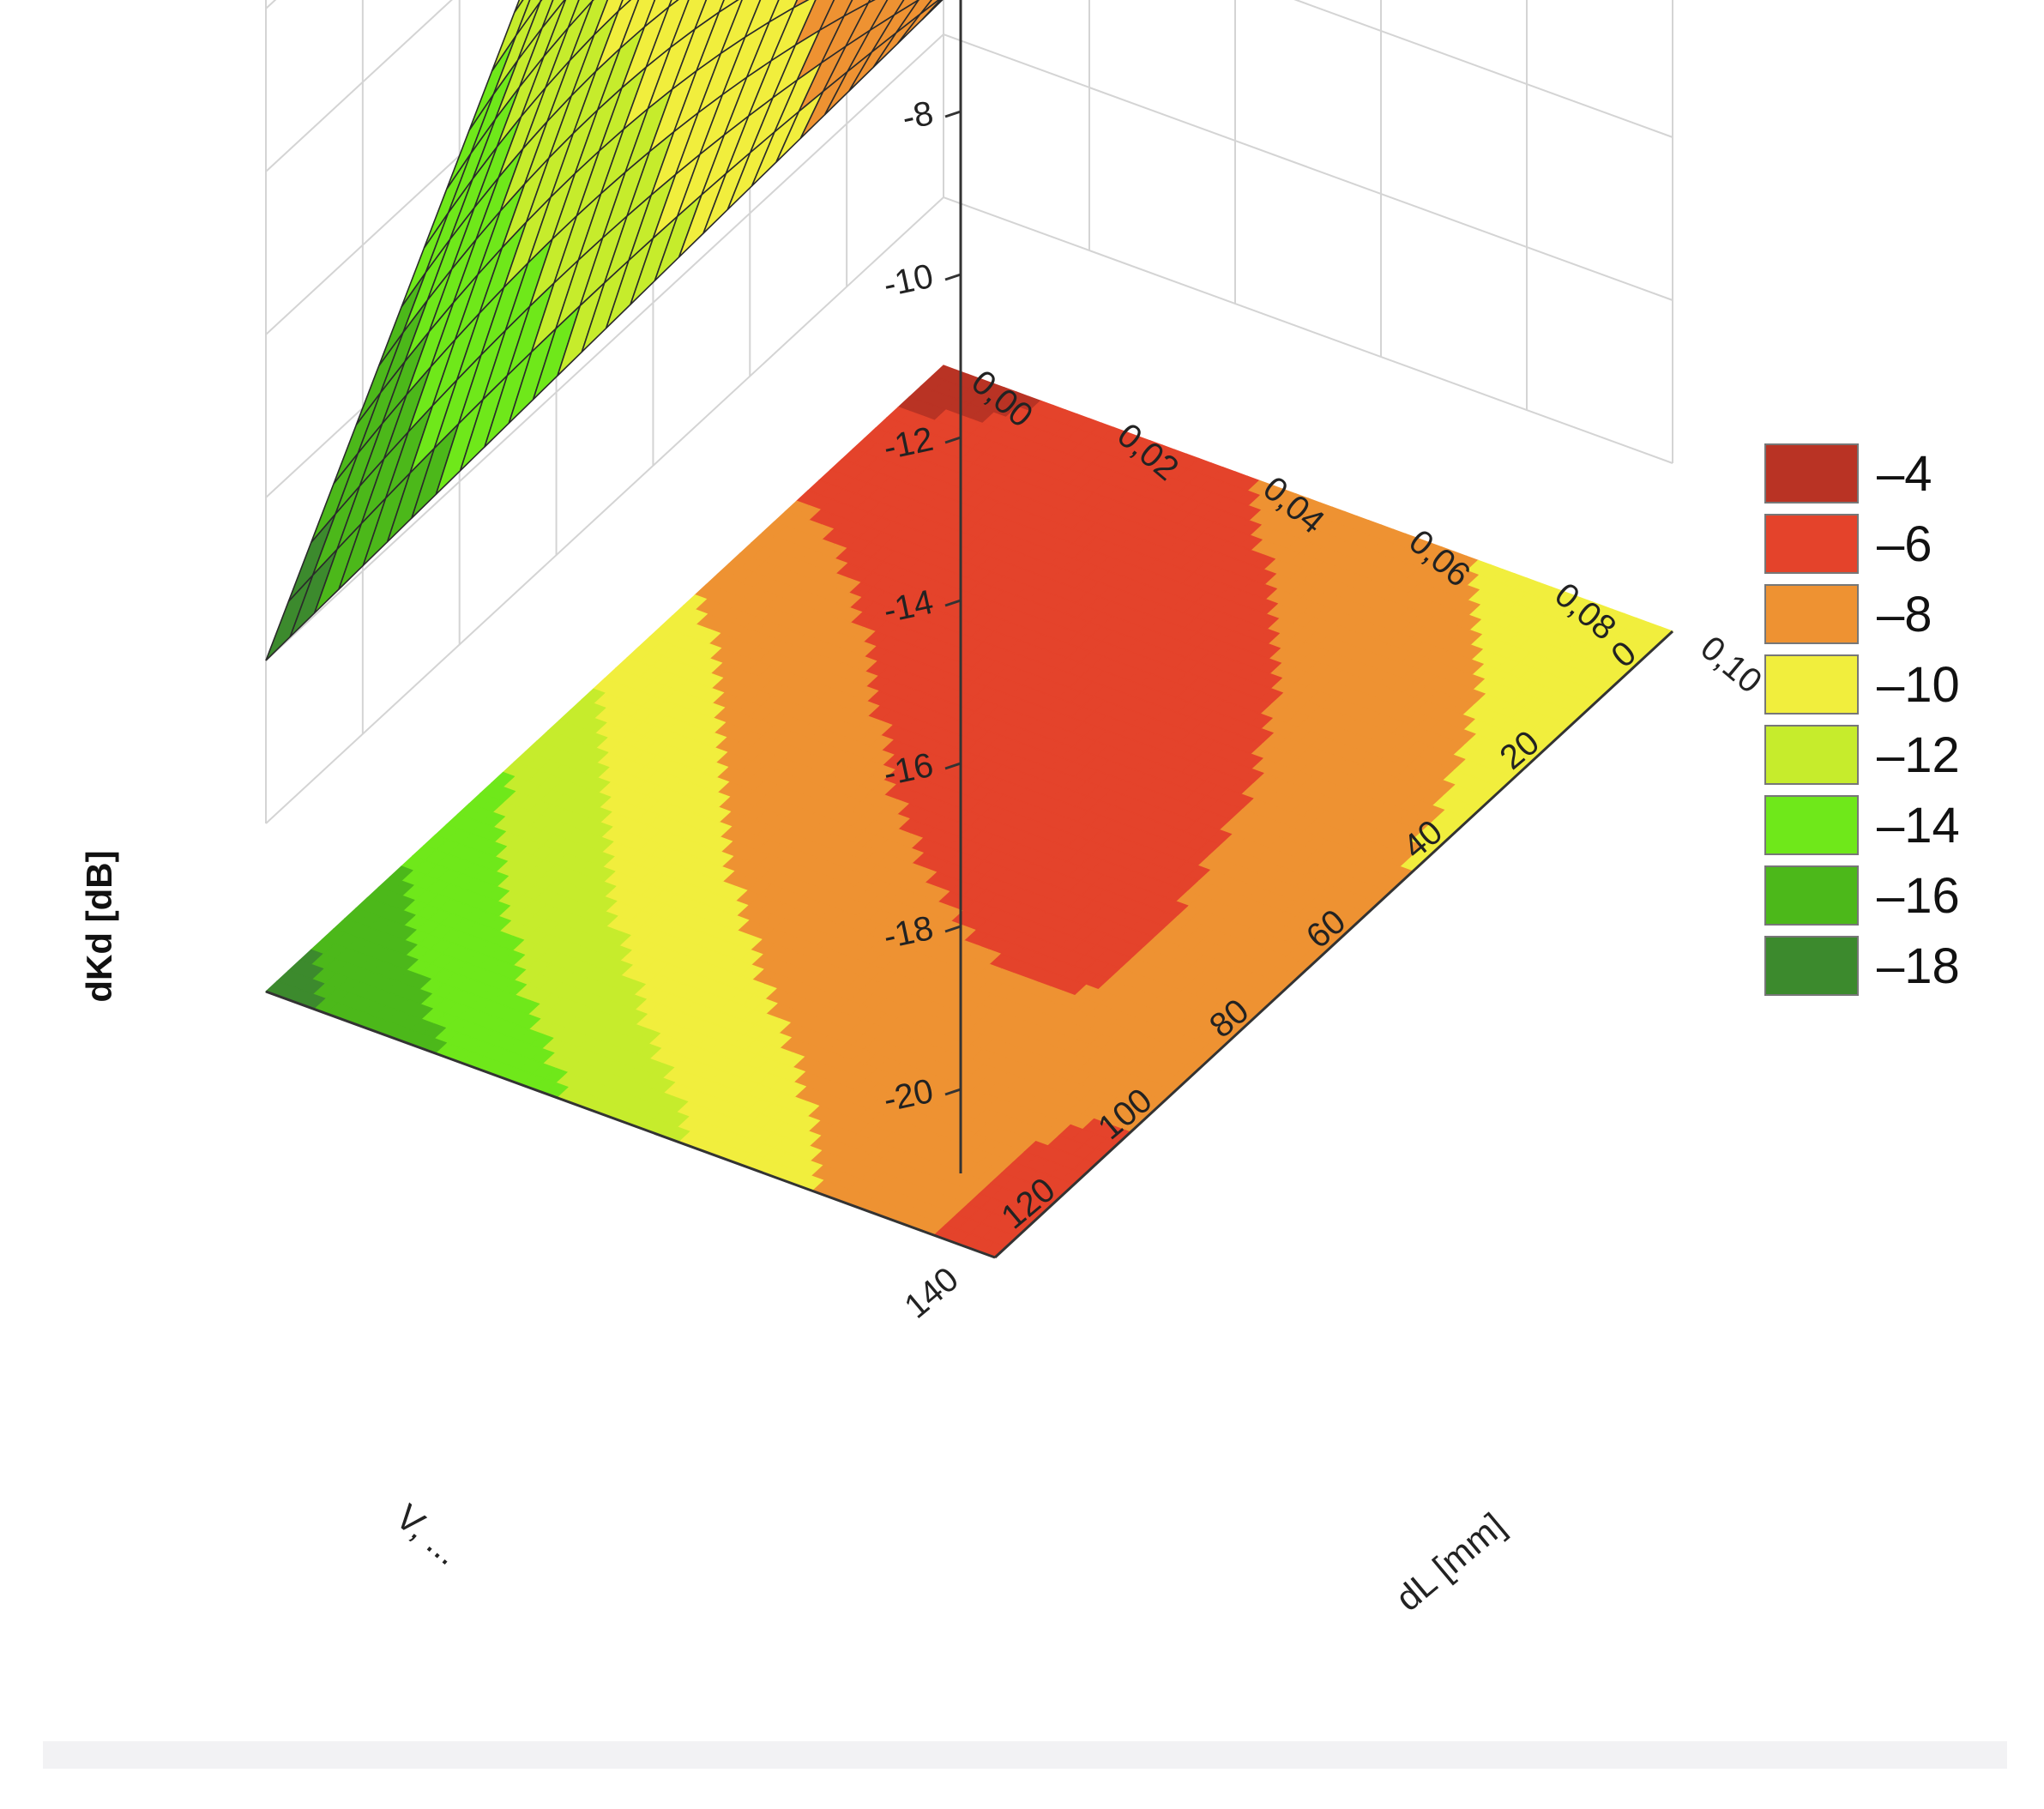  What do you see at coordinates (1918, 685) in the screenshot?
I see `legend-label: –10` at bounding box center [1918, 685].